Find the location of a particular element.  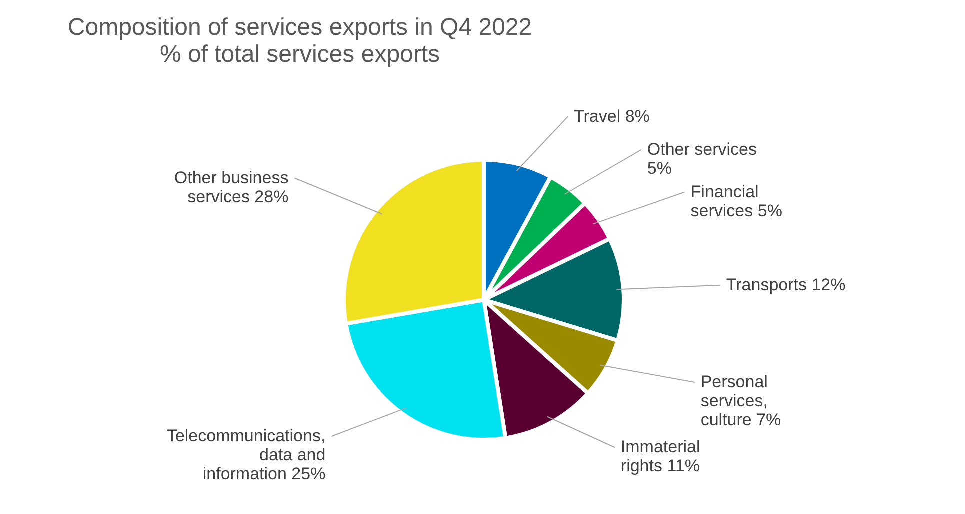

slice-label: Immaterial rights 11% is located at coordinates (660, 457).